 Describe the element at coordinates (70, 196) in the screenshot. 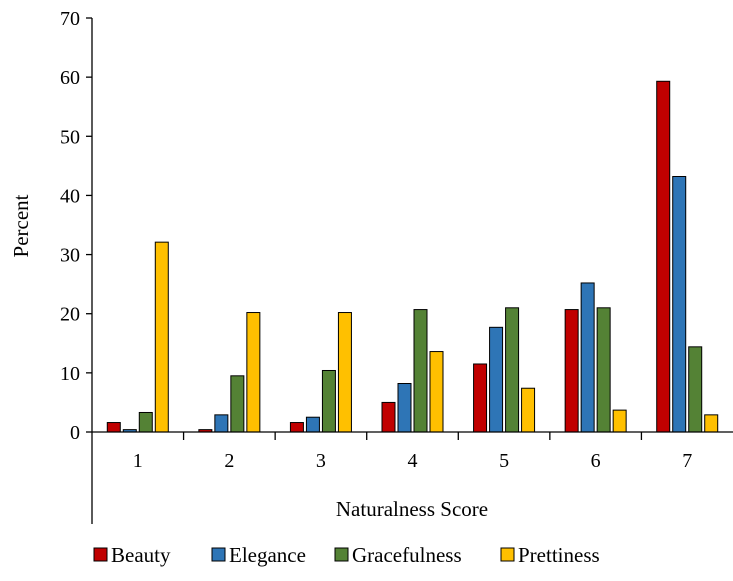

I see `y-tick-label: 40` at that location.